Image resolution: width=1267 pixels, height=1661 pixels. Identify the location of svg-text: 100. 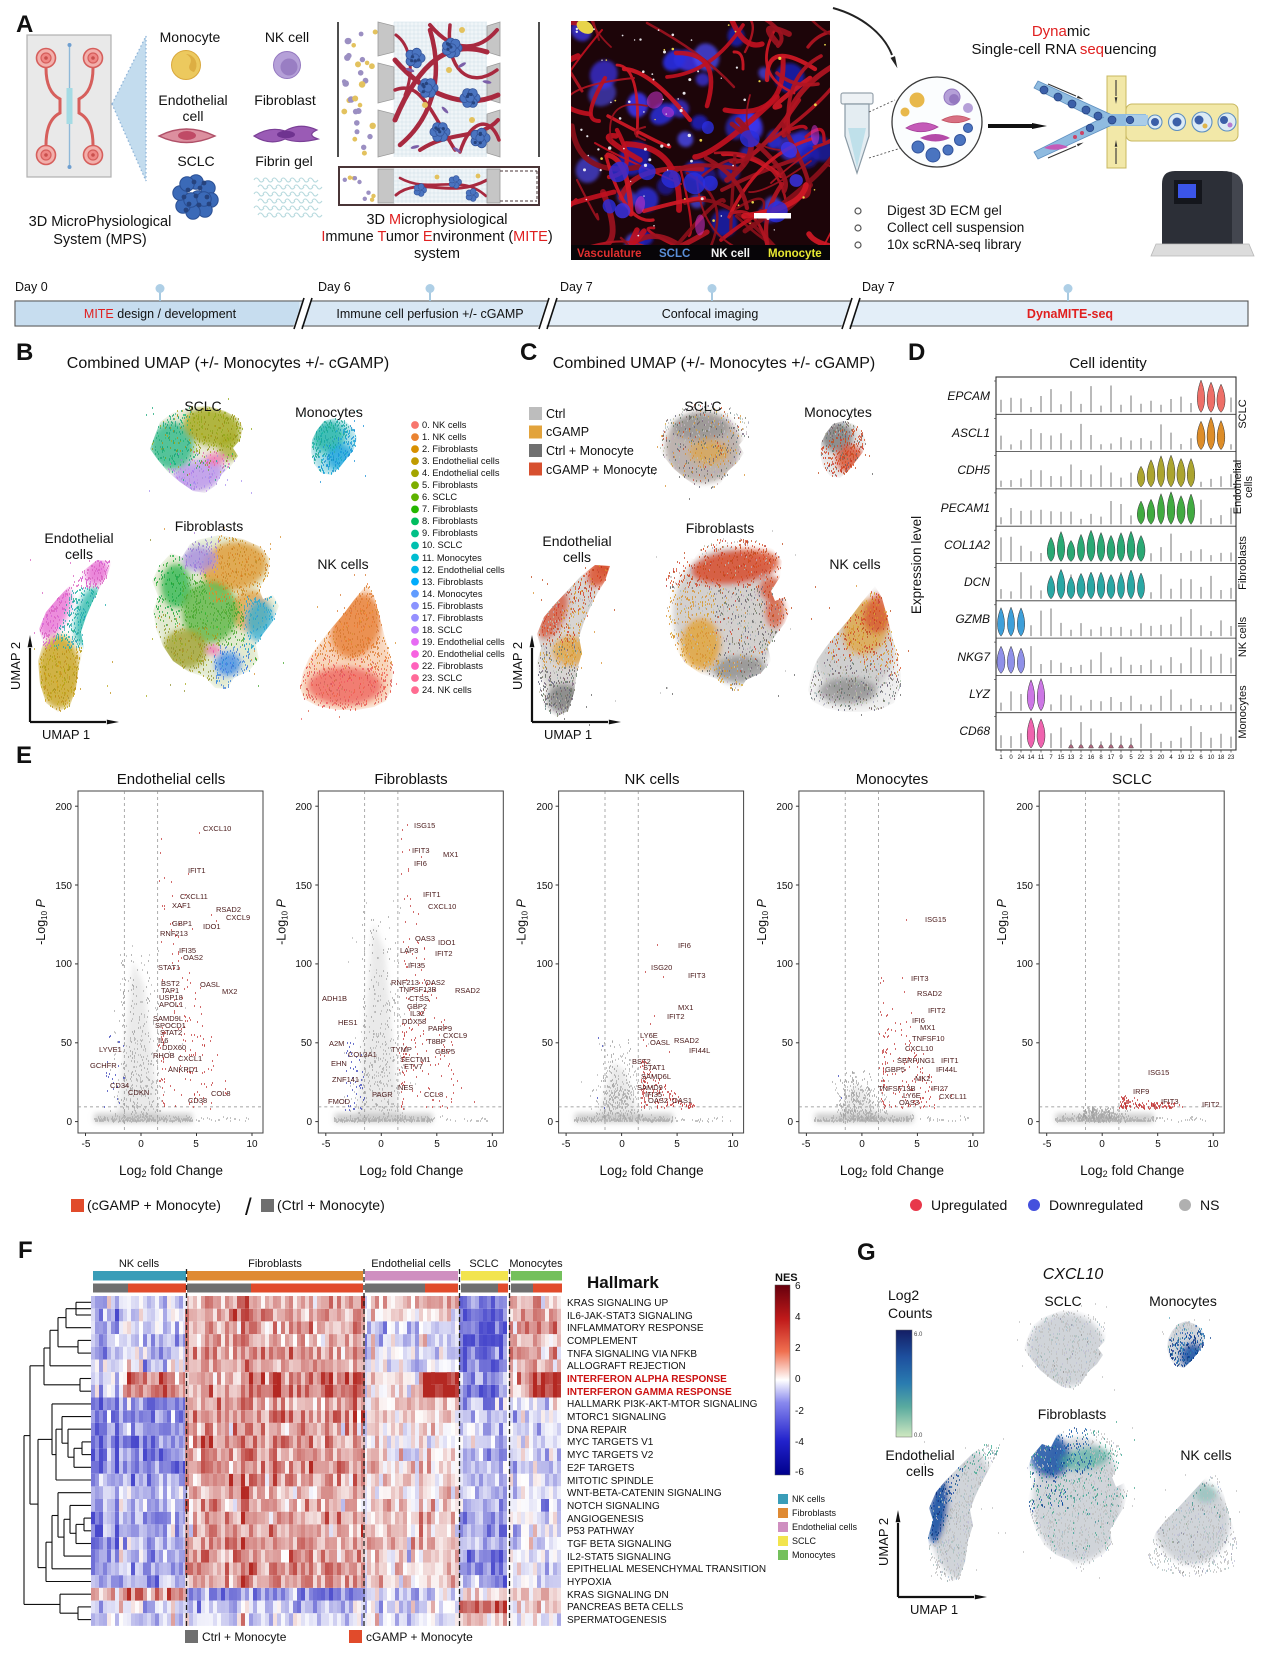
(303, 964).